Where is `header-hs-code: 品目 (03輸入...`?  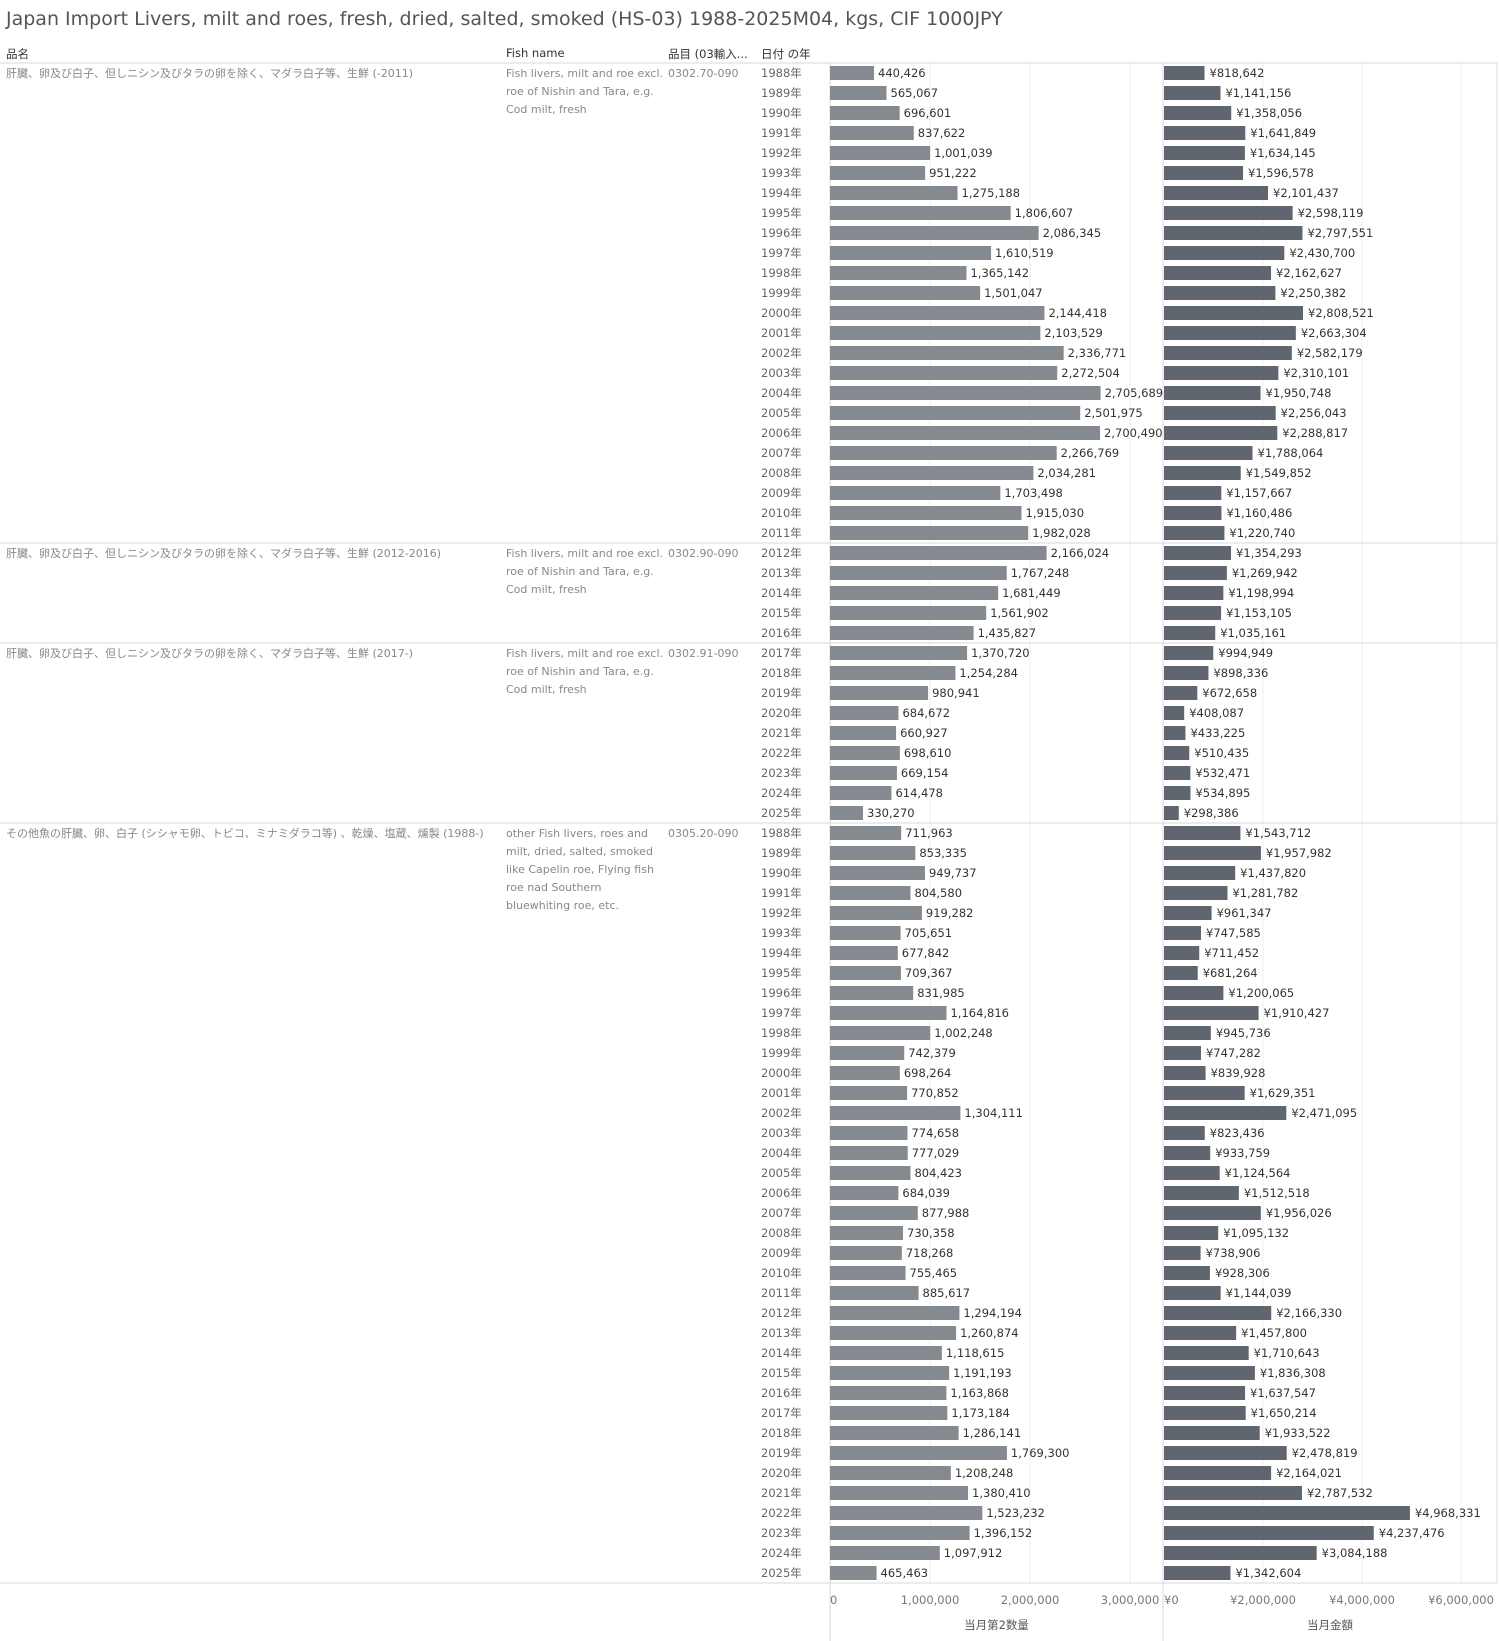
header-hs-code: 品目 (03輸入... is located at coordinates (708, 54).